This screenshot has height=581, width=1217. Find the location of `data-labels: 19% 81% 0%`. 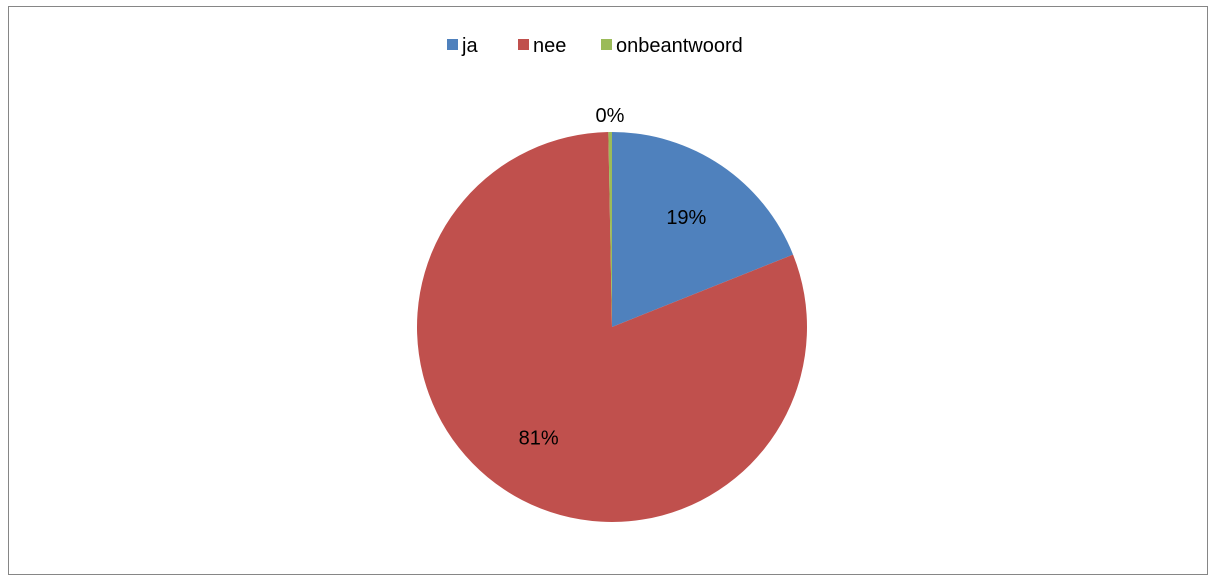

data-labels: 19% 81% 0% is located at coordinates (613, 277).